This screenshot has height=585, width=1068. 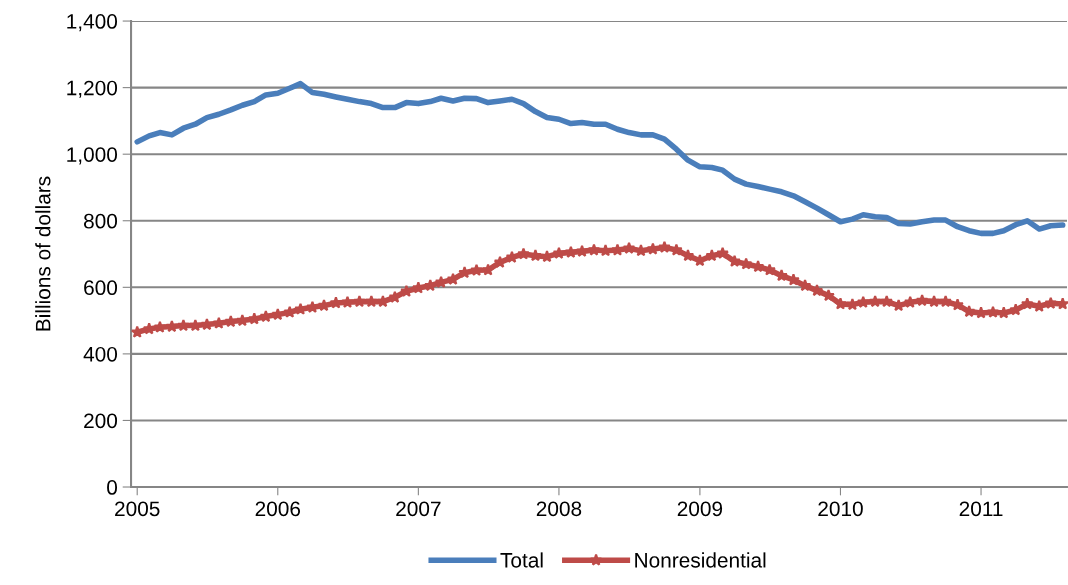 I want to click on y-tick-label: 400, so click(x=100, y=354).